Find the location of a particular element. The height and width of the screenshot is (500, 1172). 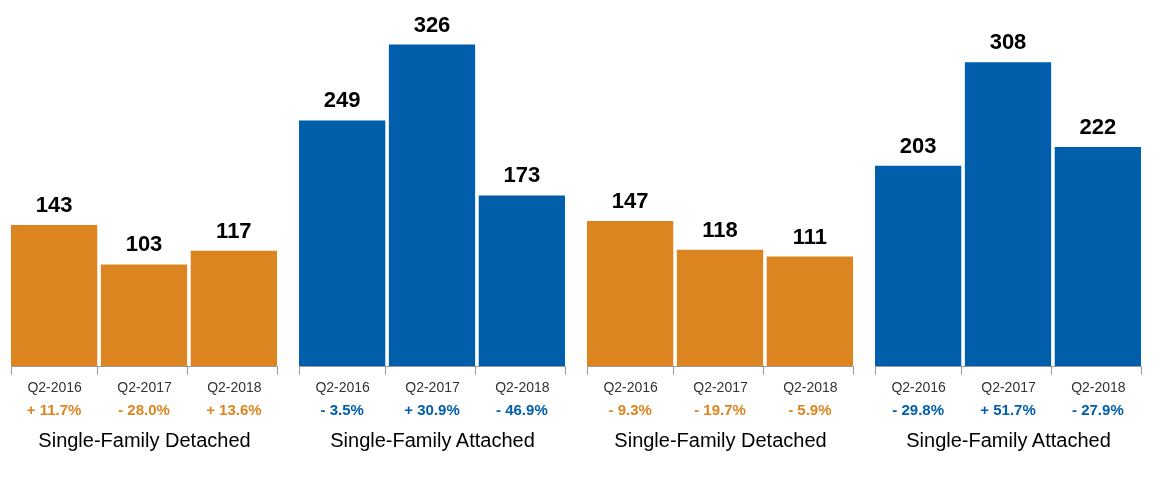

text: - 28.0% is located at coordinates (144, 409).